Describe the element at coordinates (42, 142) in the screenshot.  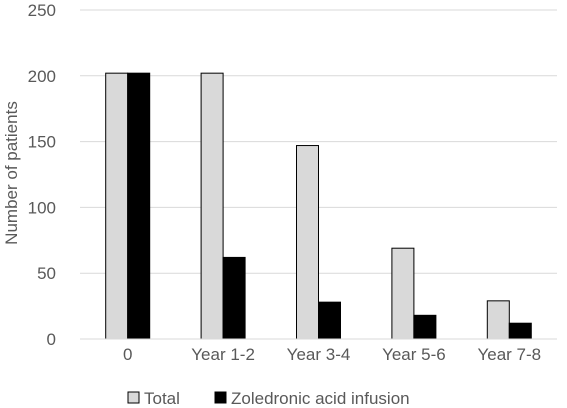
I see `y-tick-label: 150` at that location.